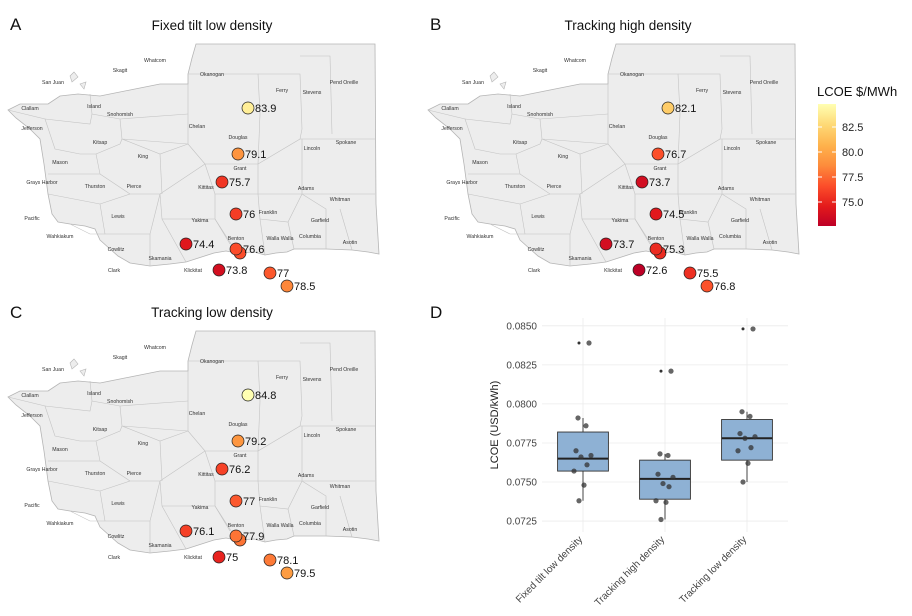  I want to click on site-value-label: 74.4, so click(203, 245).